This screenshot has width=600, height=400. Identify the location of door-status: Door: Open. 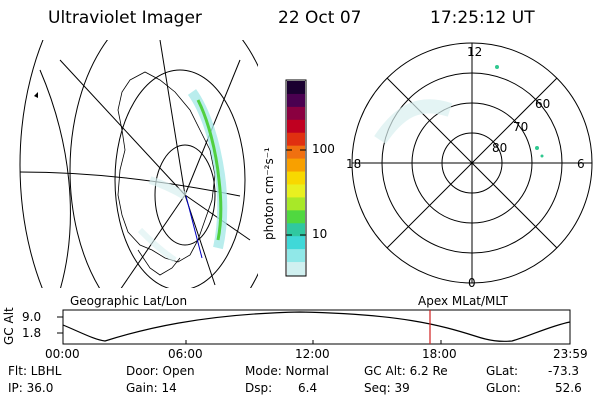
(160, 371).